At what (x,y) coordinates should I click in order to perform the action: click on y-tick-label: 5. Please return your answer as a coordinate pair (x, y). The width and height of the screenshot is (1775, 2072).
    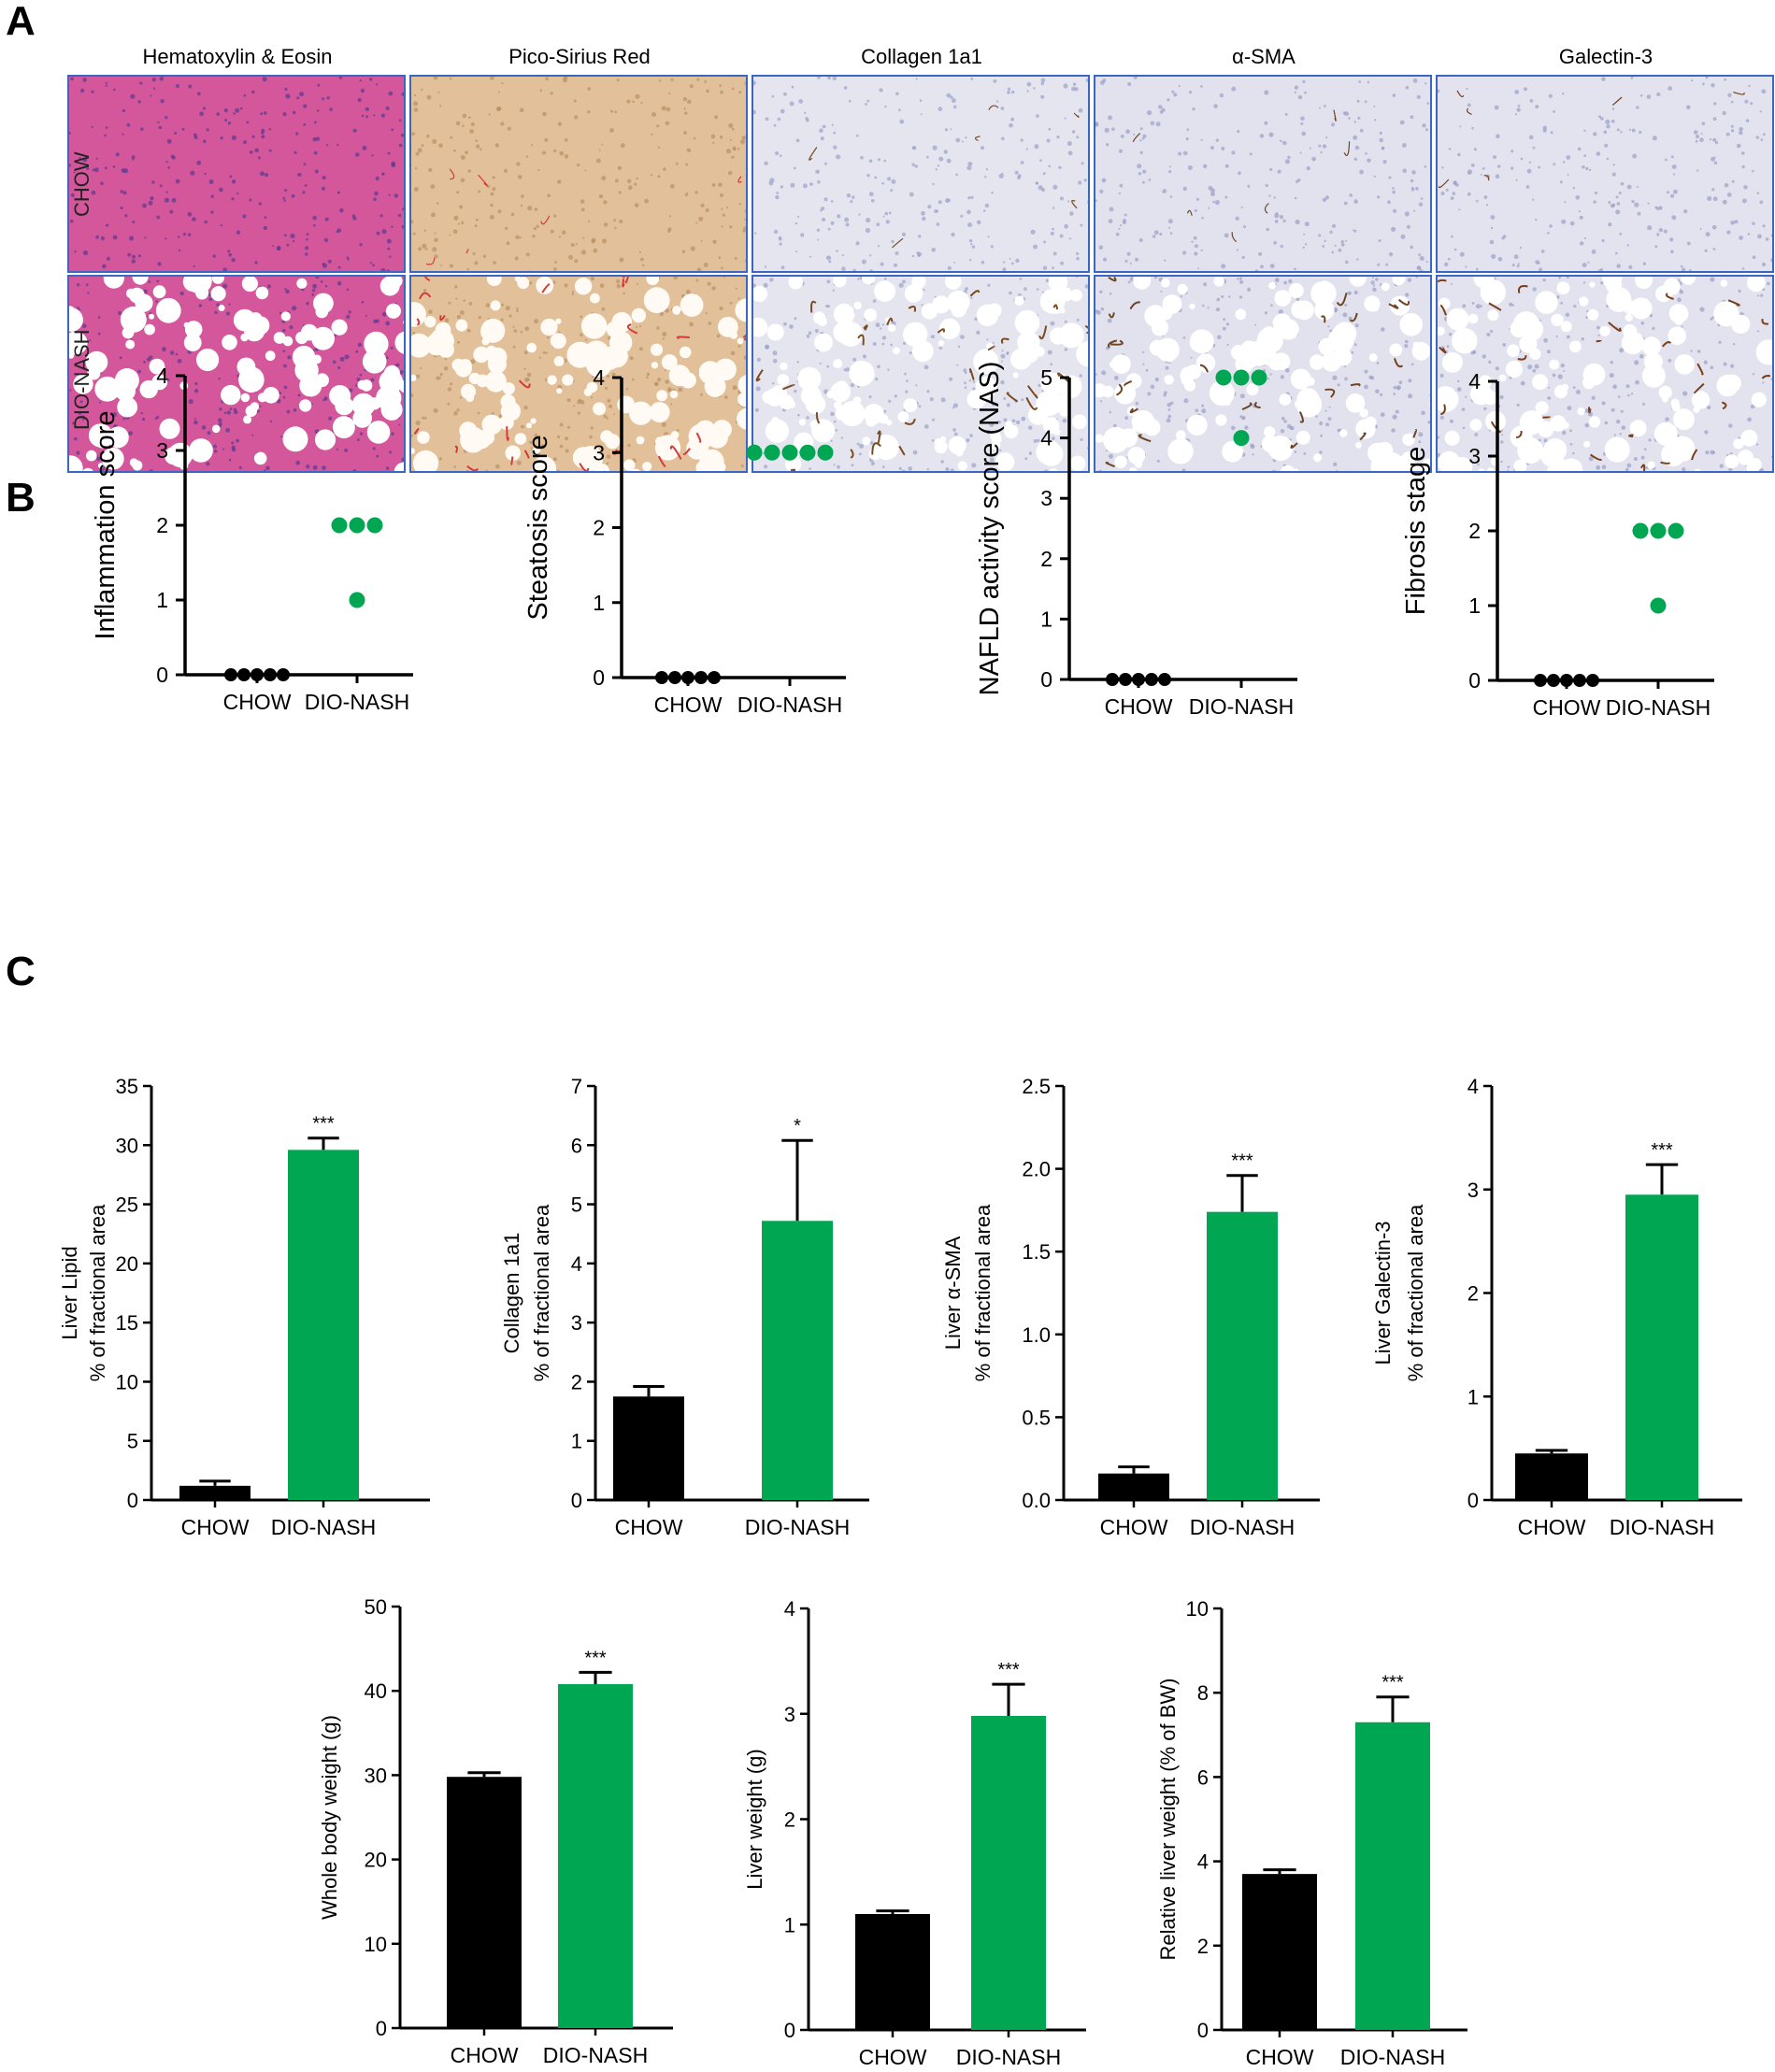
    Looking at the image, I should click on (577, 1205).